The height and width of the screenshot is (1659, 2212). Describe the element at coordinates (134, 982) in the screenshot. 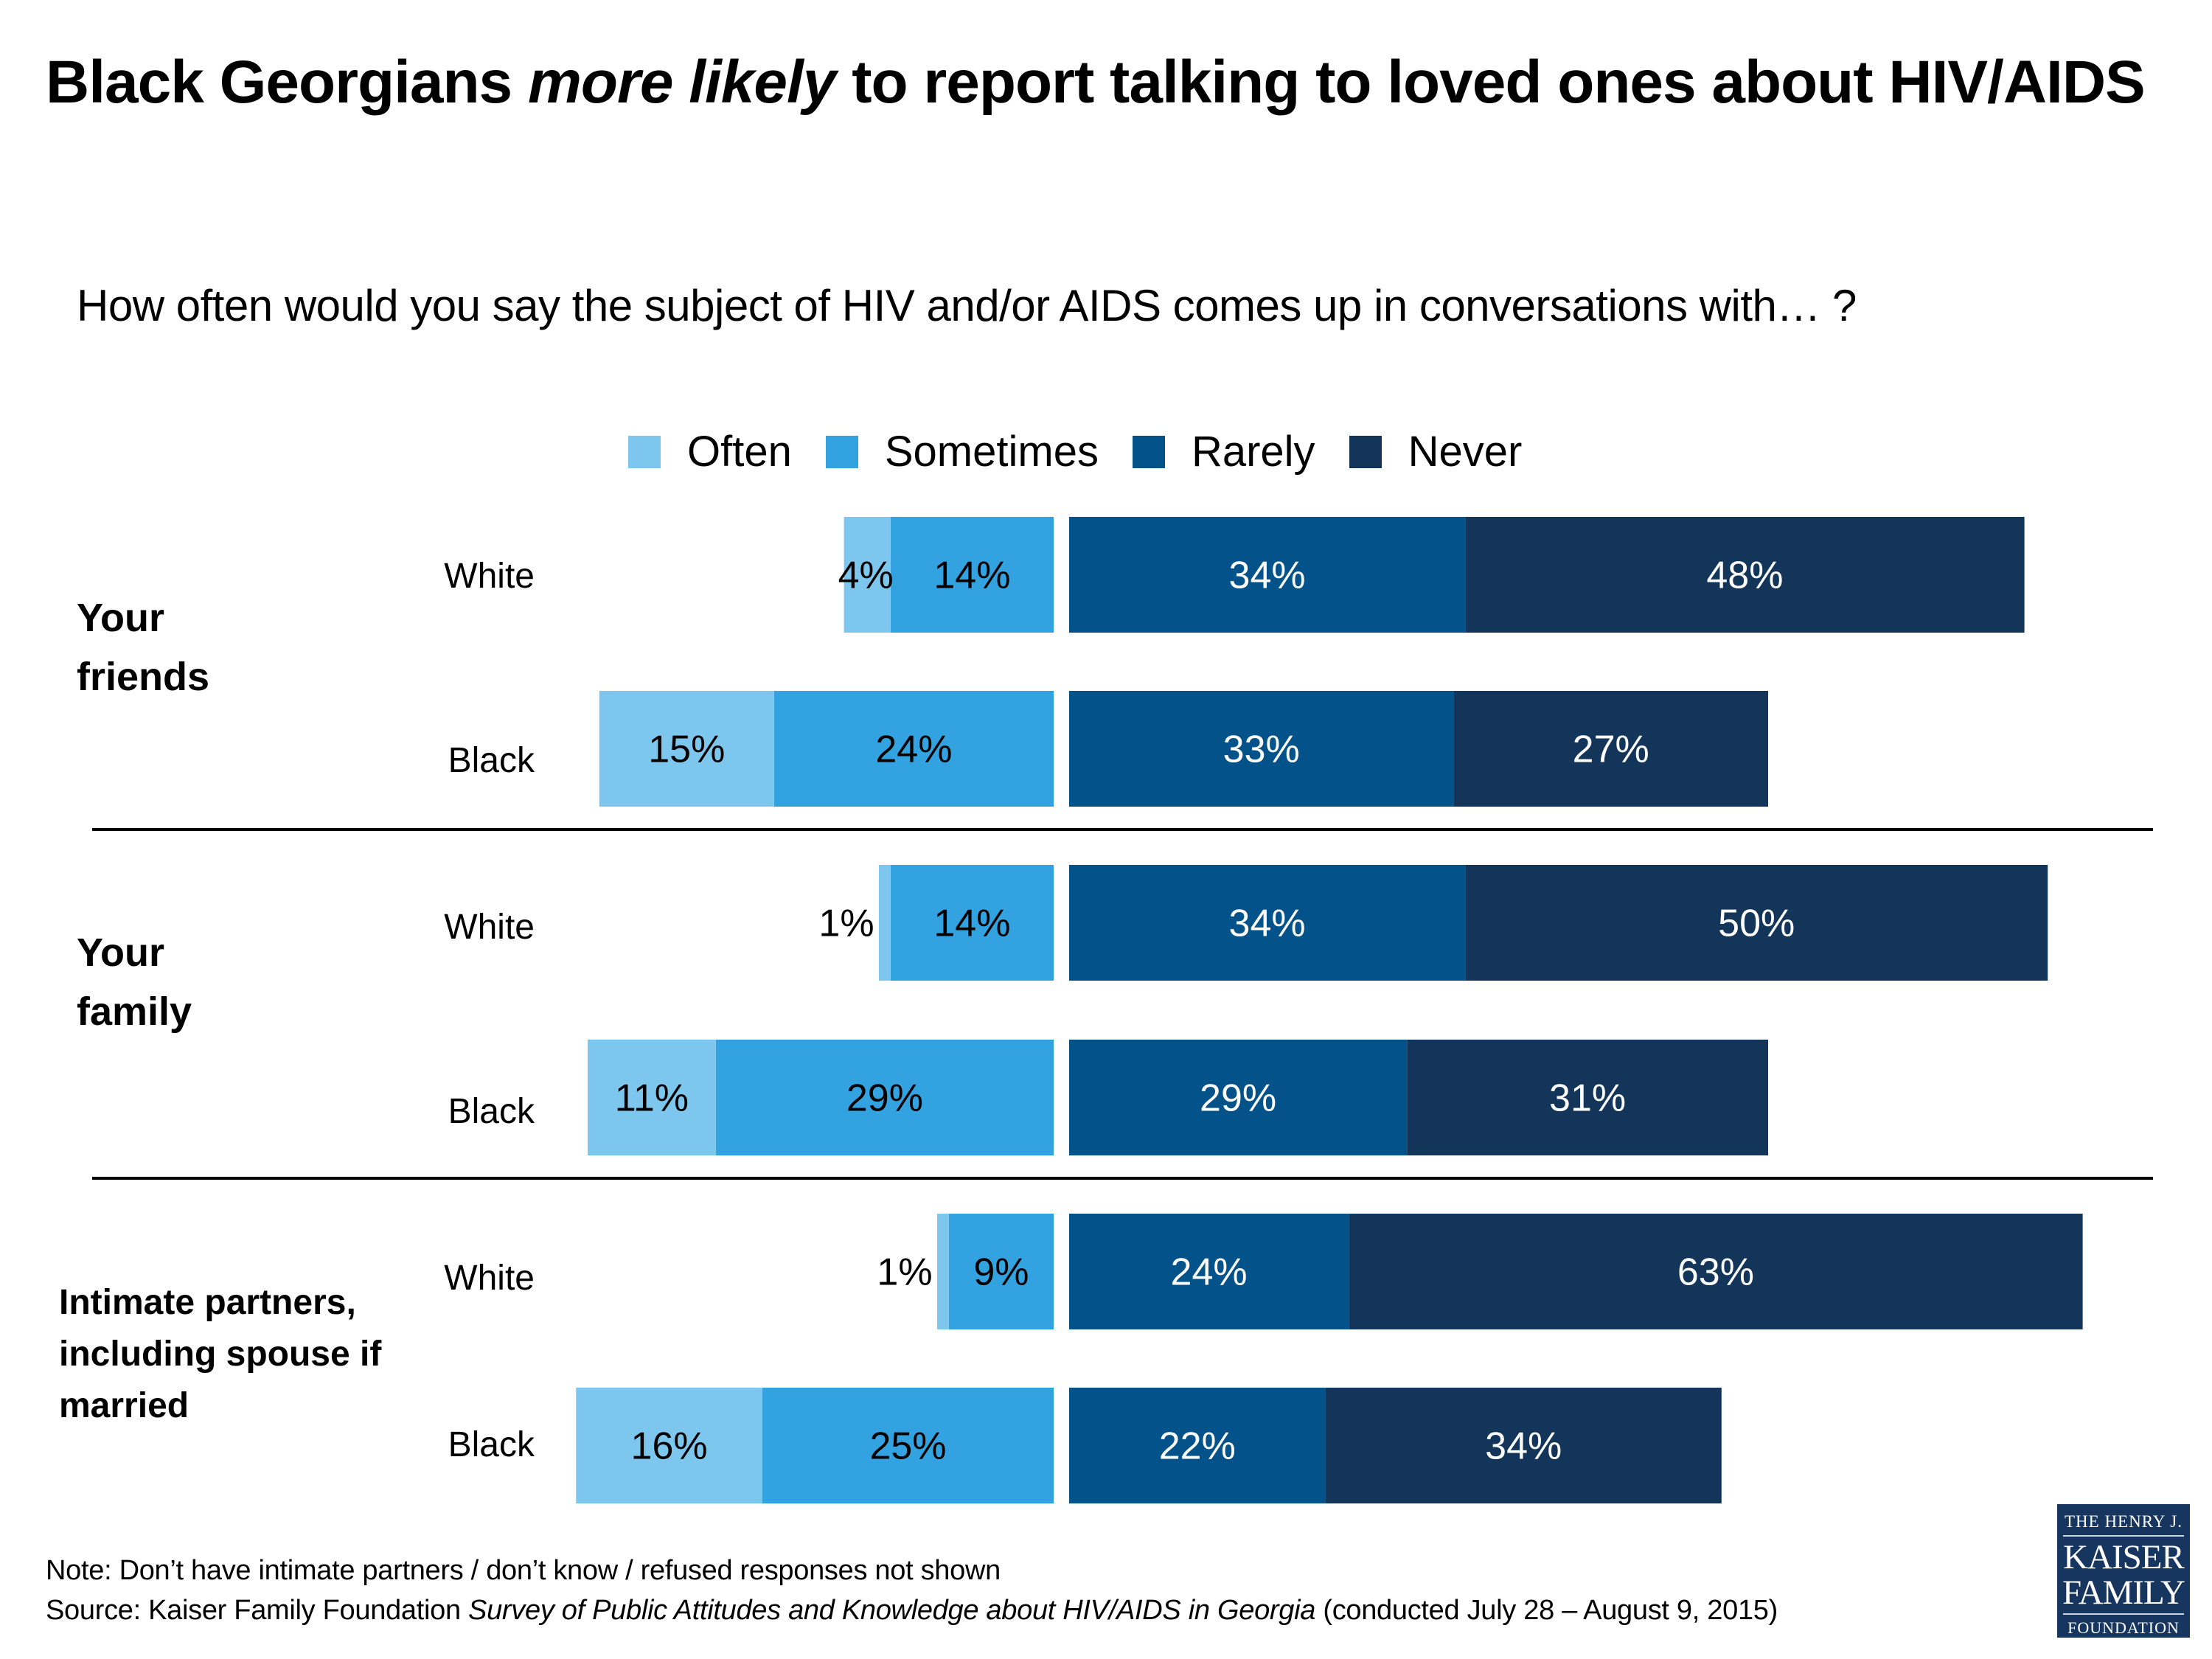

I see `group-label-family: Your family` at that location.